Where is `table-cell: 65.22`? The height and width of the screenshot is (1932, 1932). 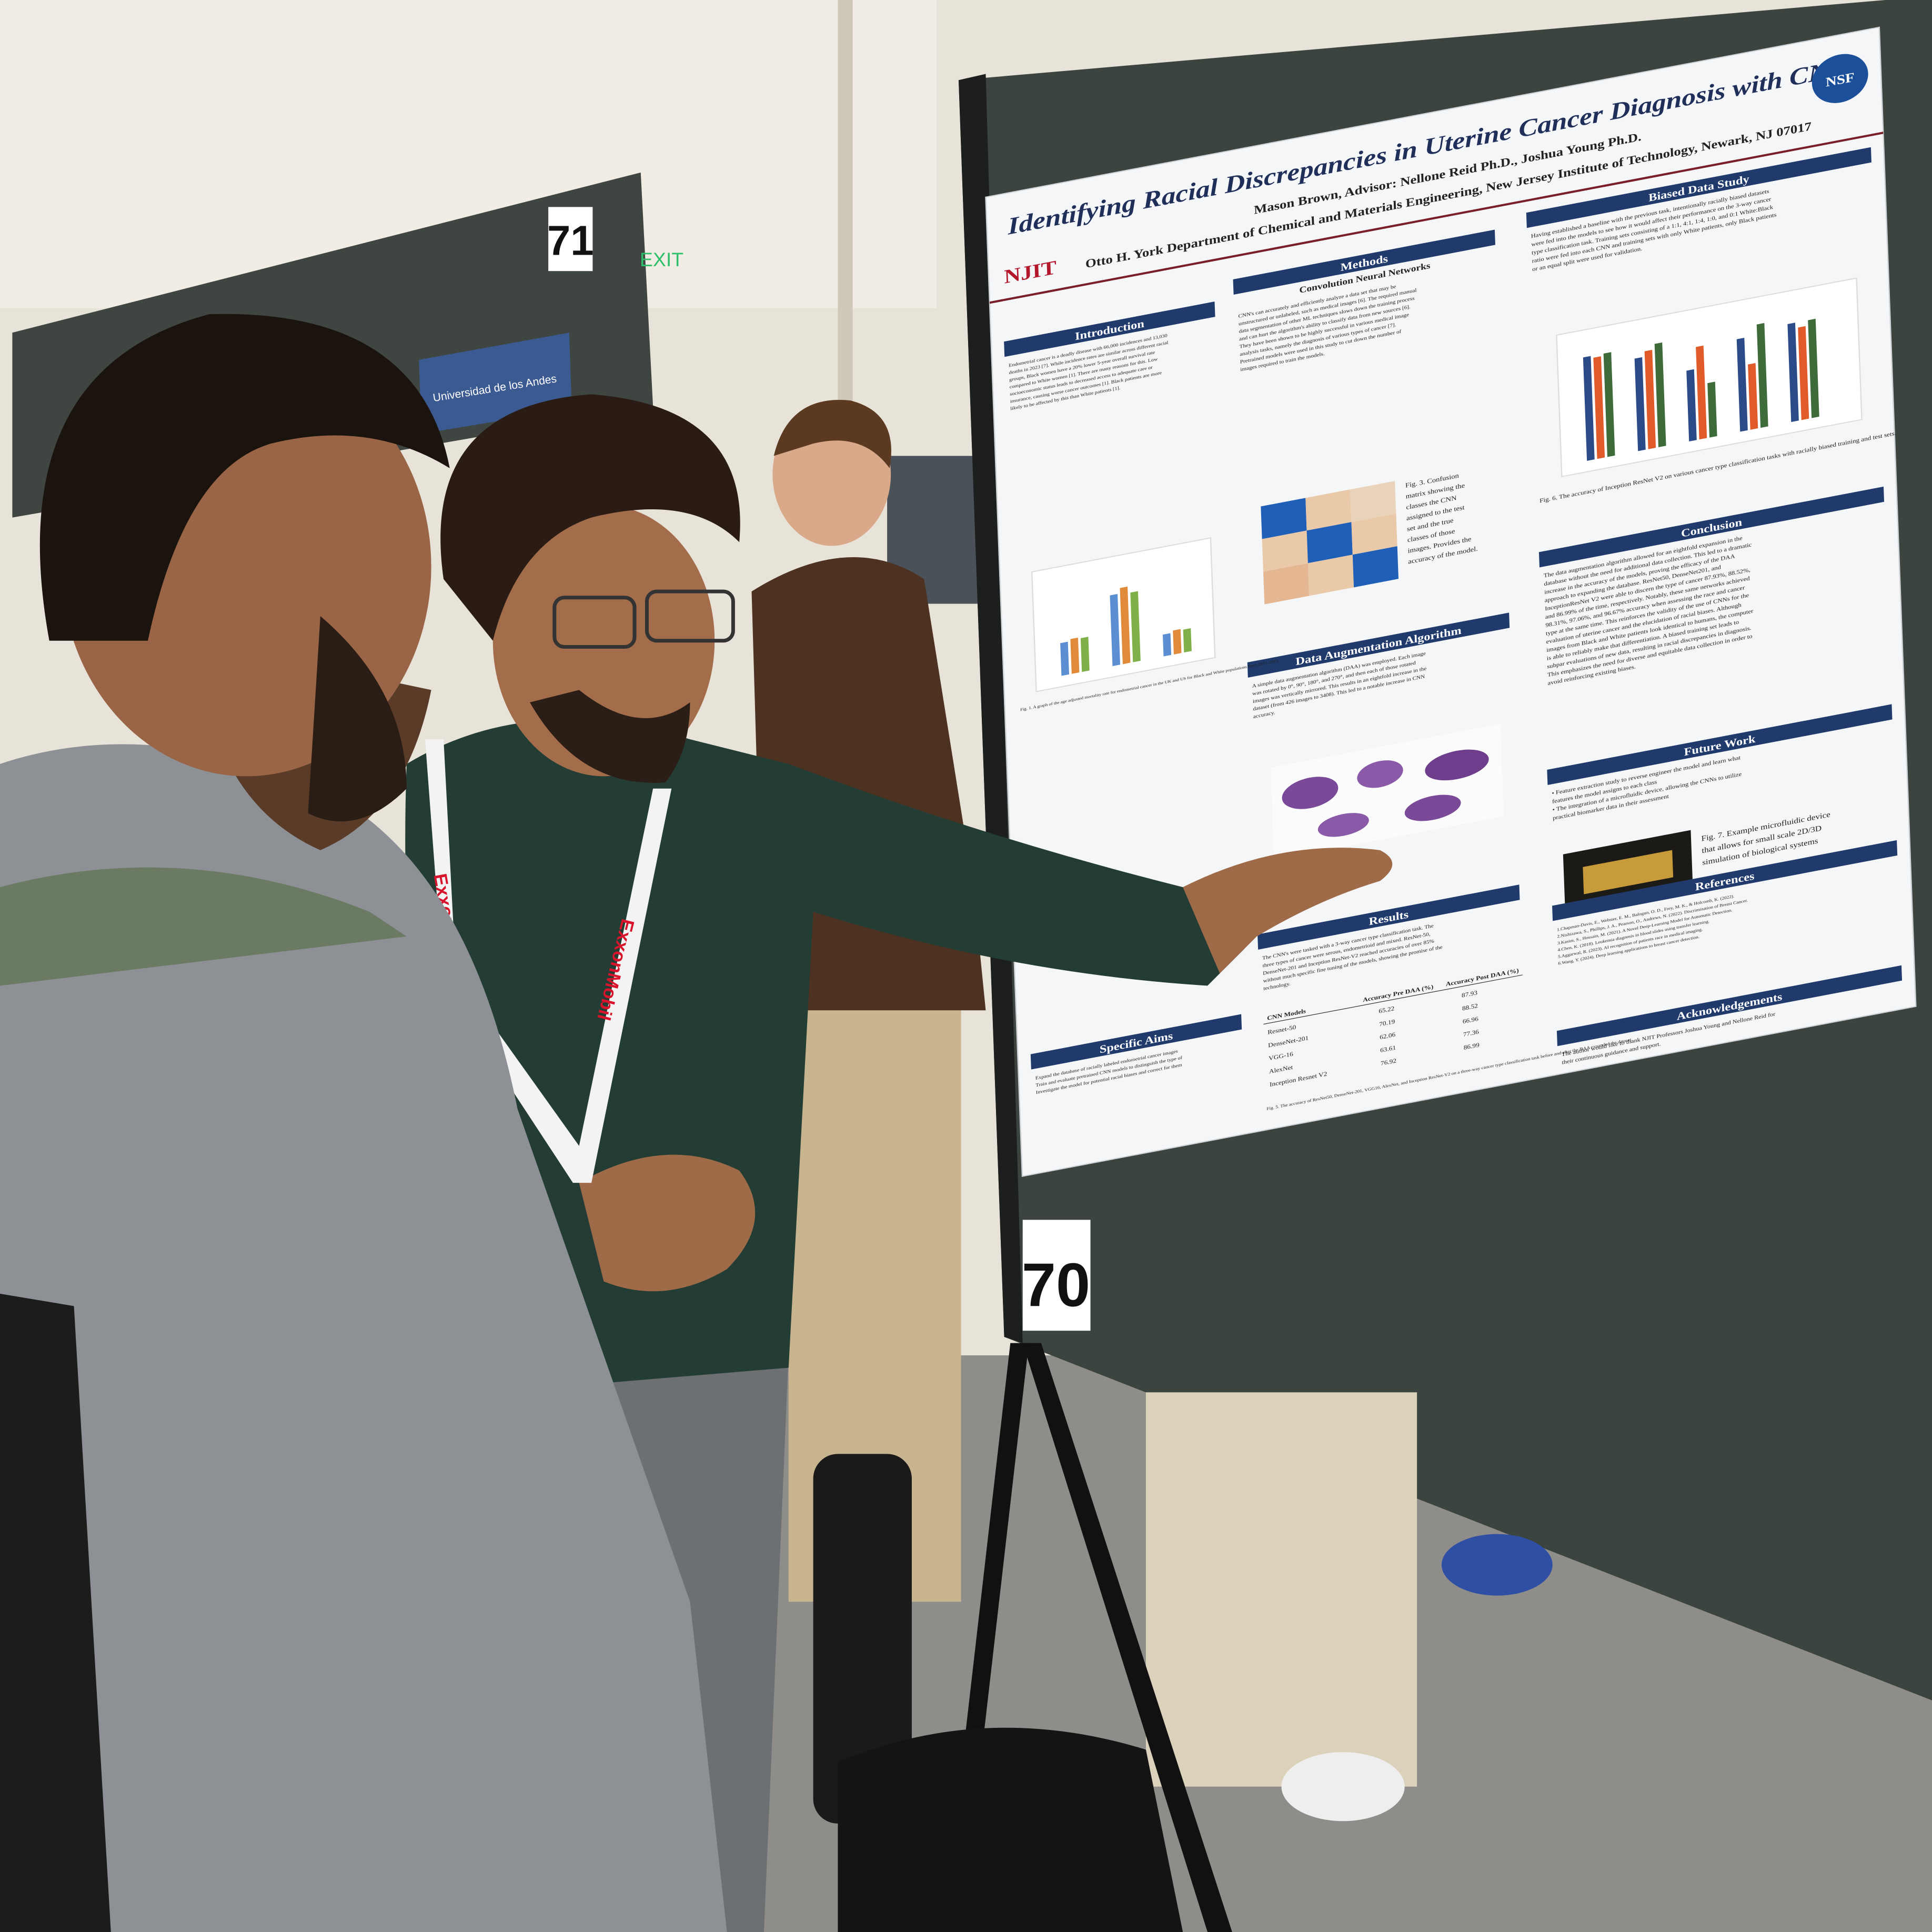
table-cell: 65.22 is located at coordinates (1386, 1010).